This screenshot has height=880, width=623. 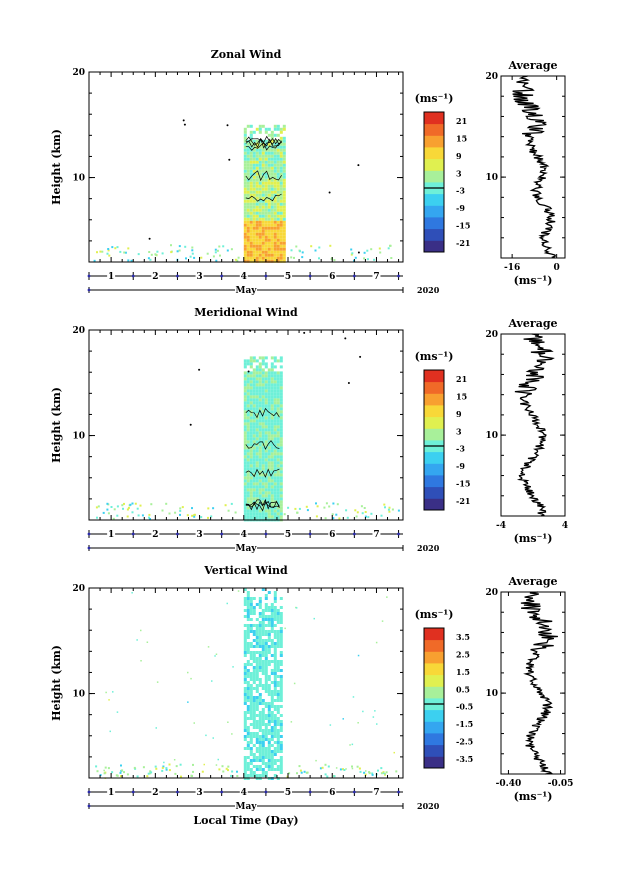 I want to click on day-marker, so click(x=177, y=276).